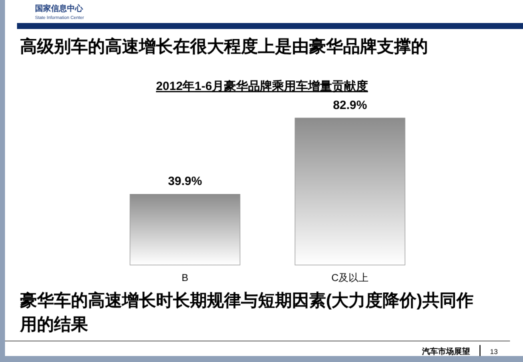  Describe the element at coordinates (59, 8) in the screenshot. I see `text: 国家信息中心` at that location.